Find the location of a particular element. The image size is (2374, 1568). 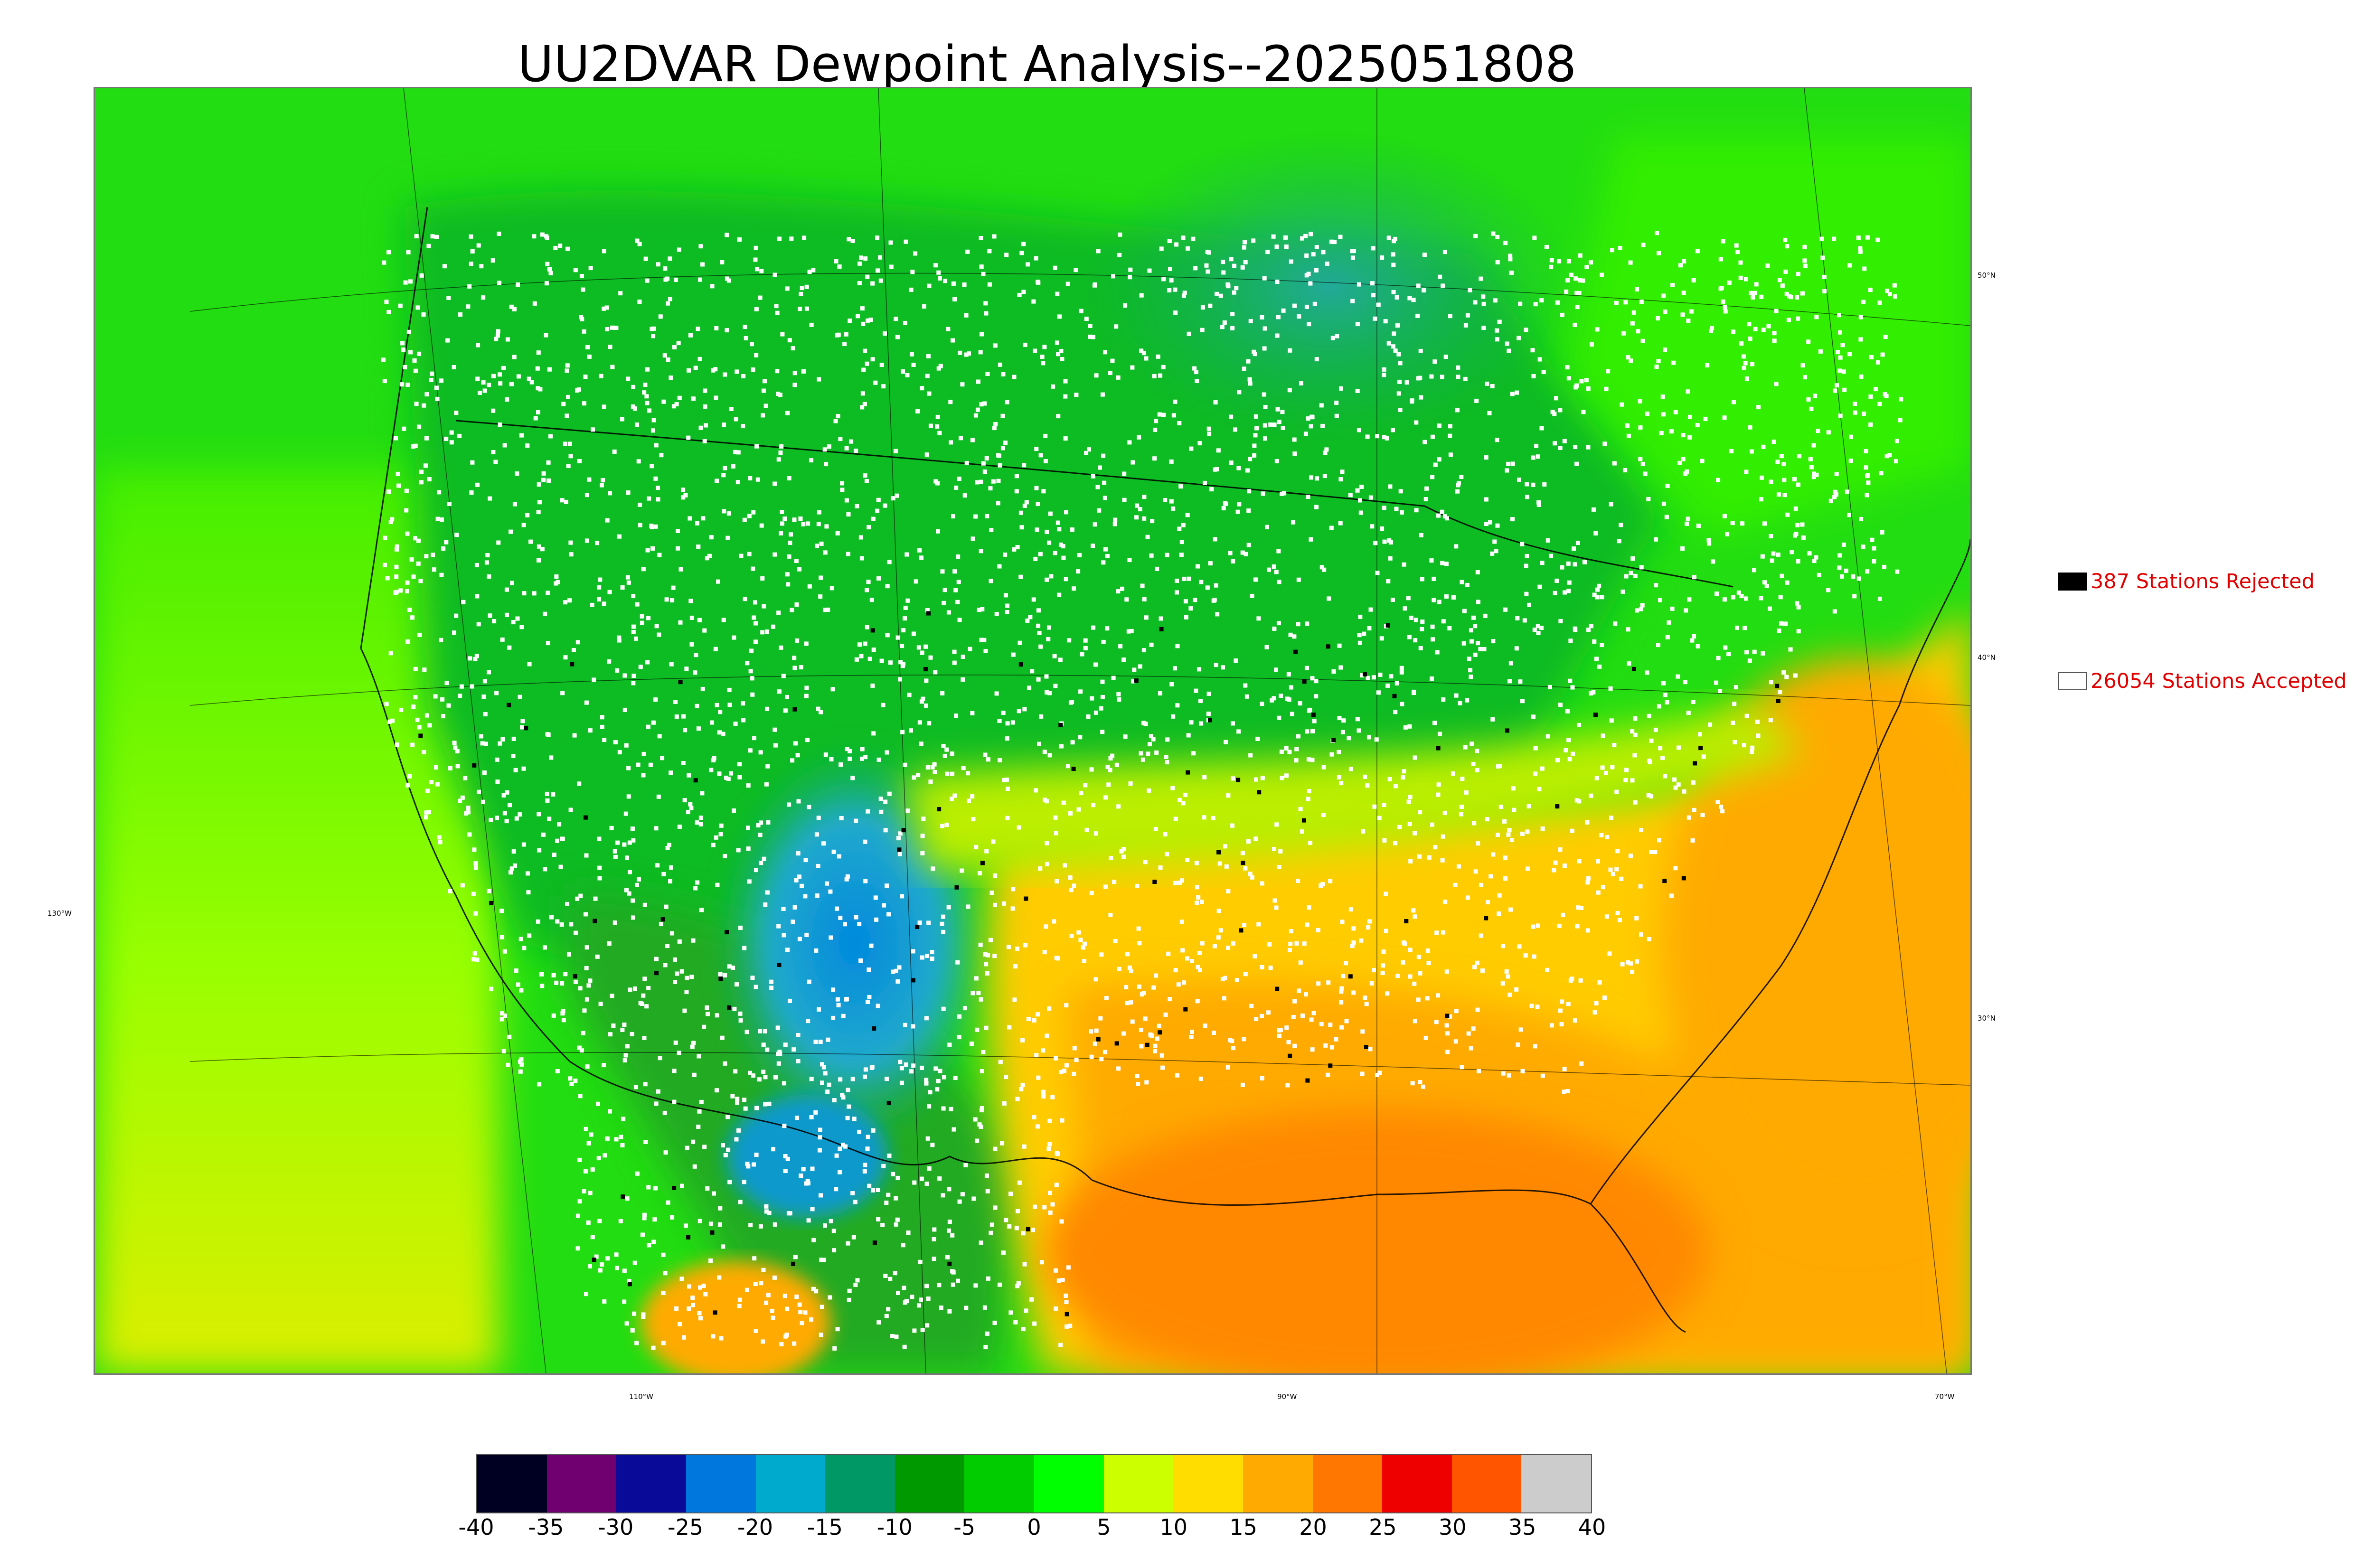

colorbar-segment is located at coordinates (1486, 1484).